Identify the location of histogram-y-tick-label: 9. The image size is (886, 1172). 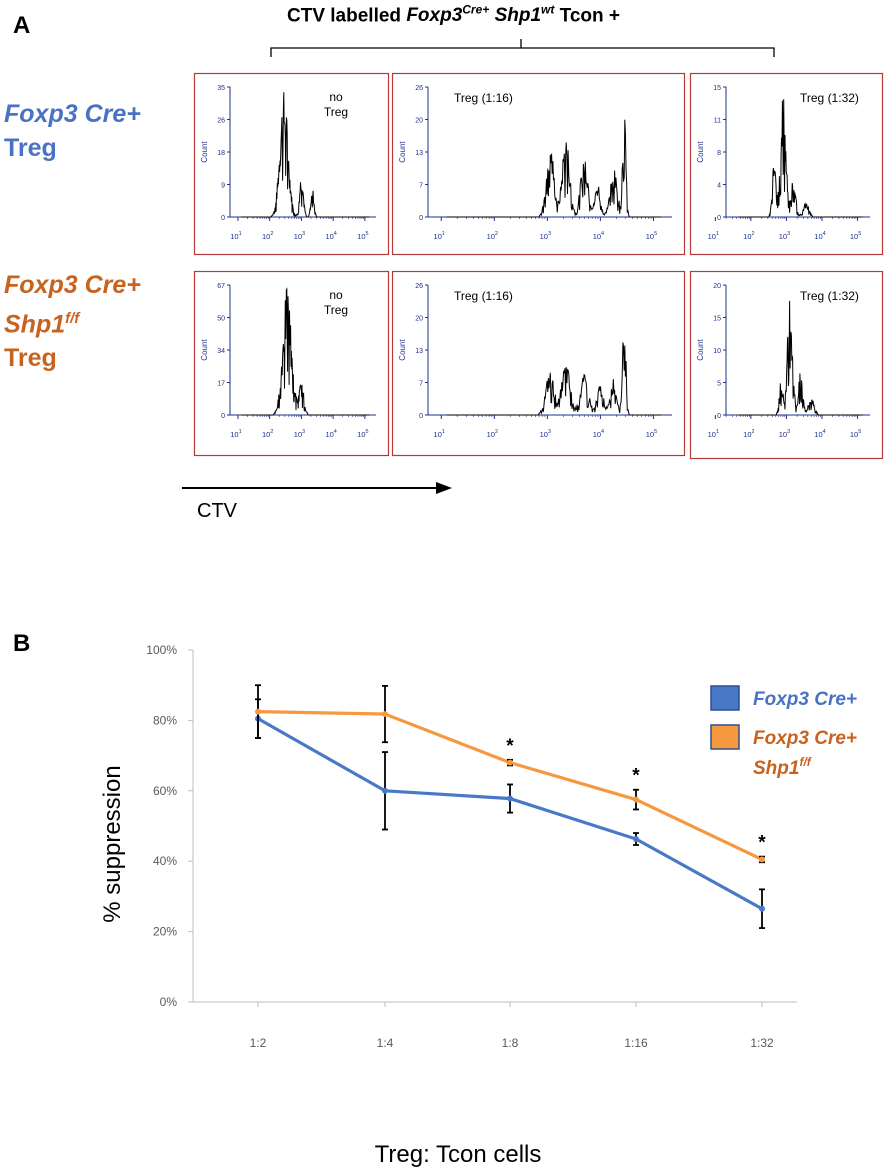
(223, 186).